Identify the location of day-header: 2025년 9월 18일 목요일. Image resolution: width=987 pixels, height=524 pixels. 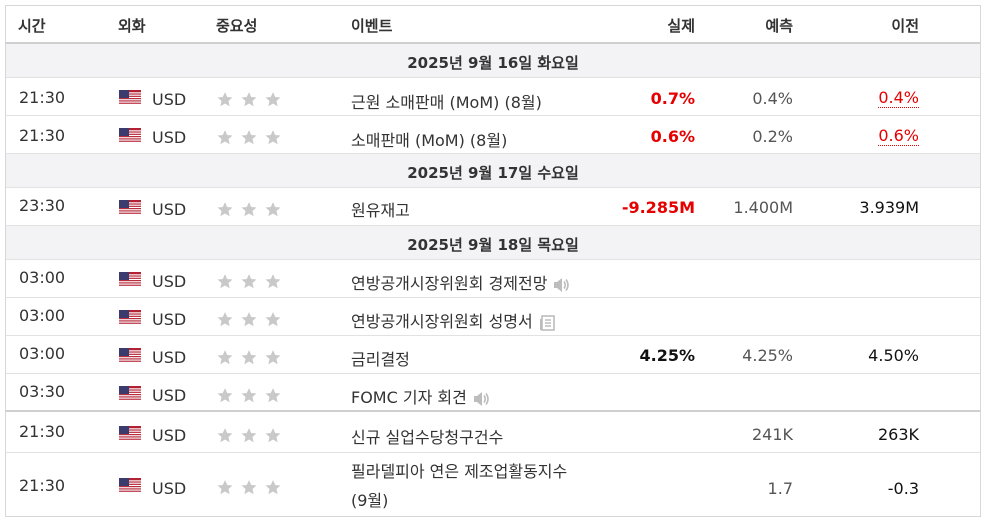
(493, 243).